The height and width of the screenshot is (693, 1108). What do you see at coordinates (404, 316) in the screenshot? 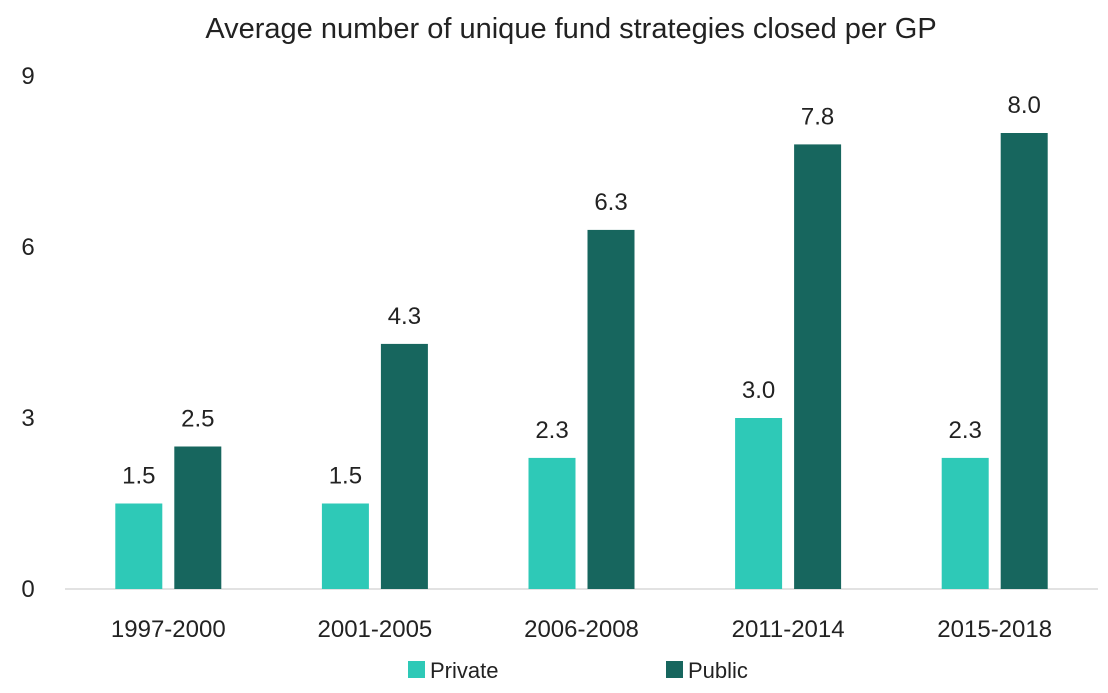
I see `data-label-public: 4.3` at bounding box center [404, 316].